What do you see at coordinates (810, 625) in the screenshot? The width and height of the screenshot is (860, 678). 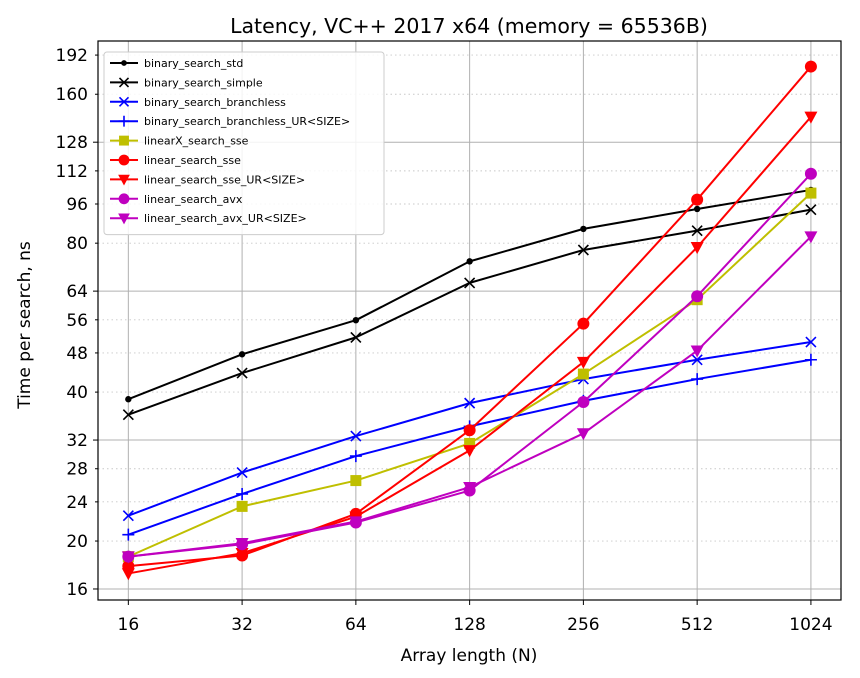 I see `x-tick-label: 1024` at bounding box center [810, 625].